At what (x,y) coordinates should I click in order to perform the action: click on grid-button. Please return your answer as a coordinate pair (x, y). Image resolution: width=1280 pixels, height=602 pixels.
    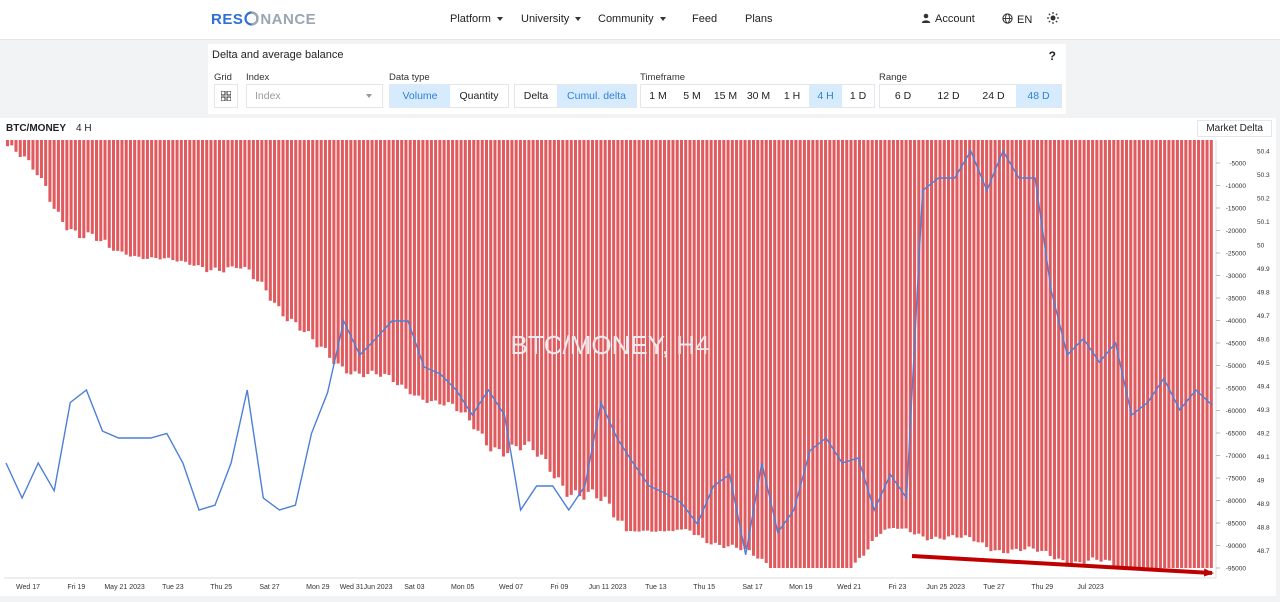
    Looking at the image, I should click on (226, 96).